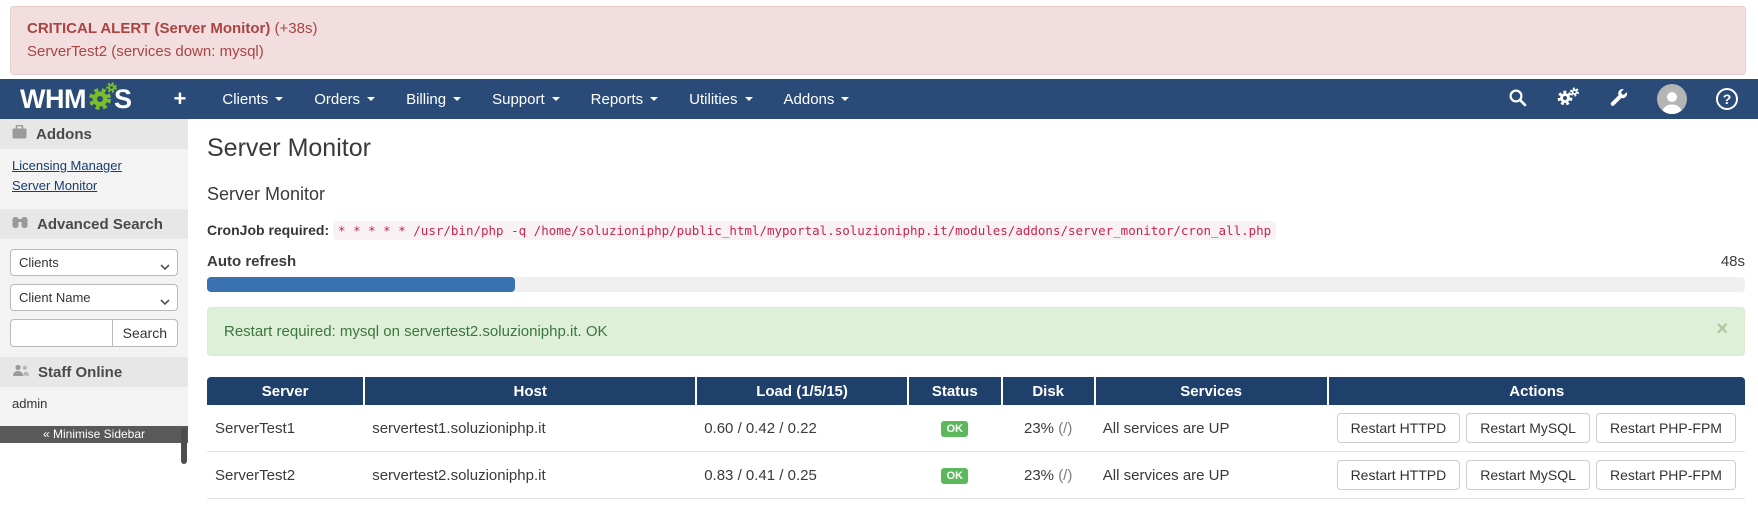 The width and height of the screenshot is (1758, 525). I want to click on cell-host: servertest2.soluzioniphp.it, so click(530, 475).